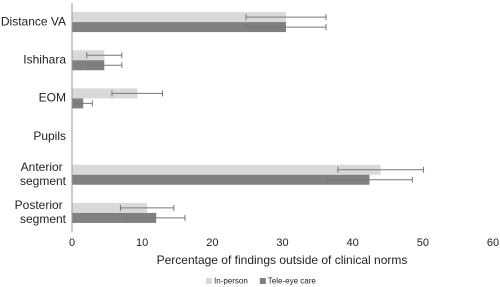 The height and width of the screenshot is (287, 500). What do you see at coordinates (282, 243) in the screenshot?
I see `x-tick-label: 30` at bounding box center [282, 243].